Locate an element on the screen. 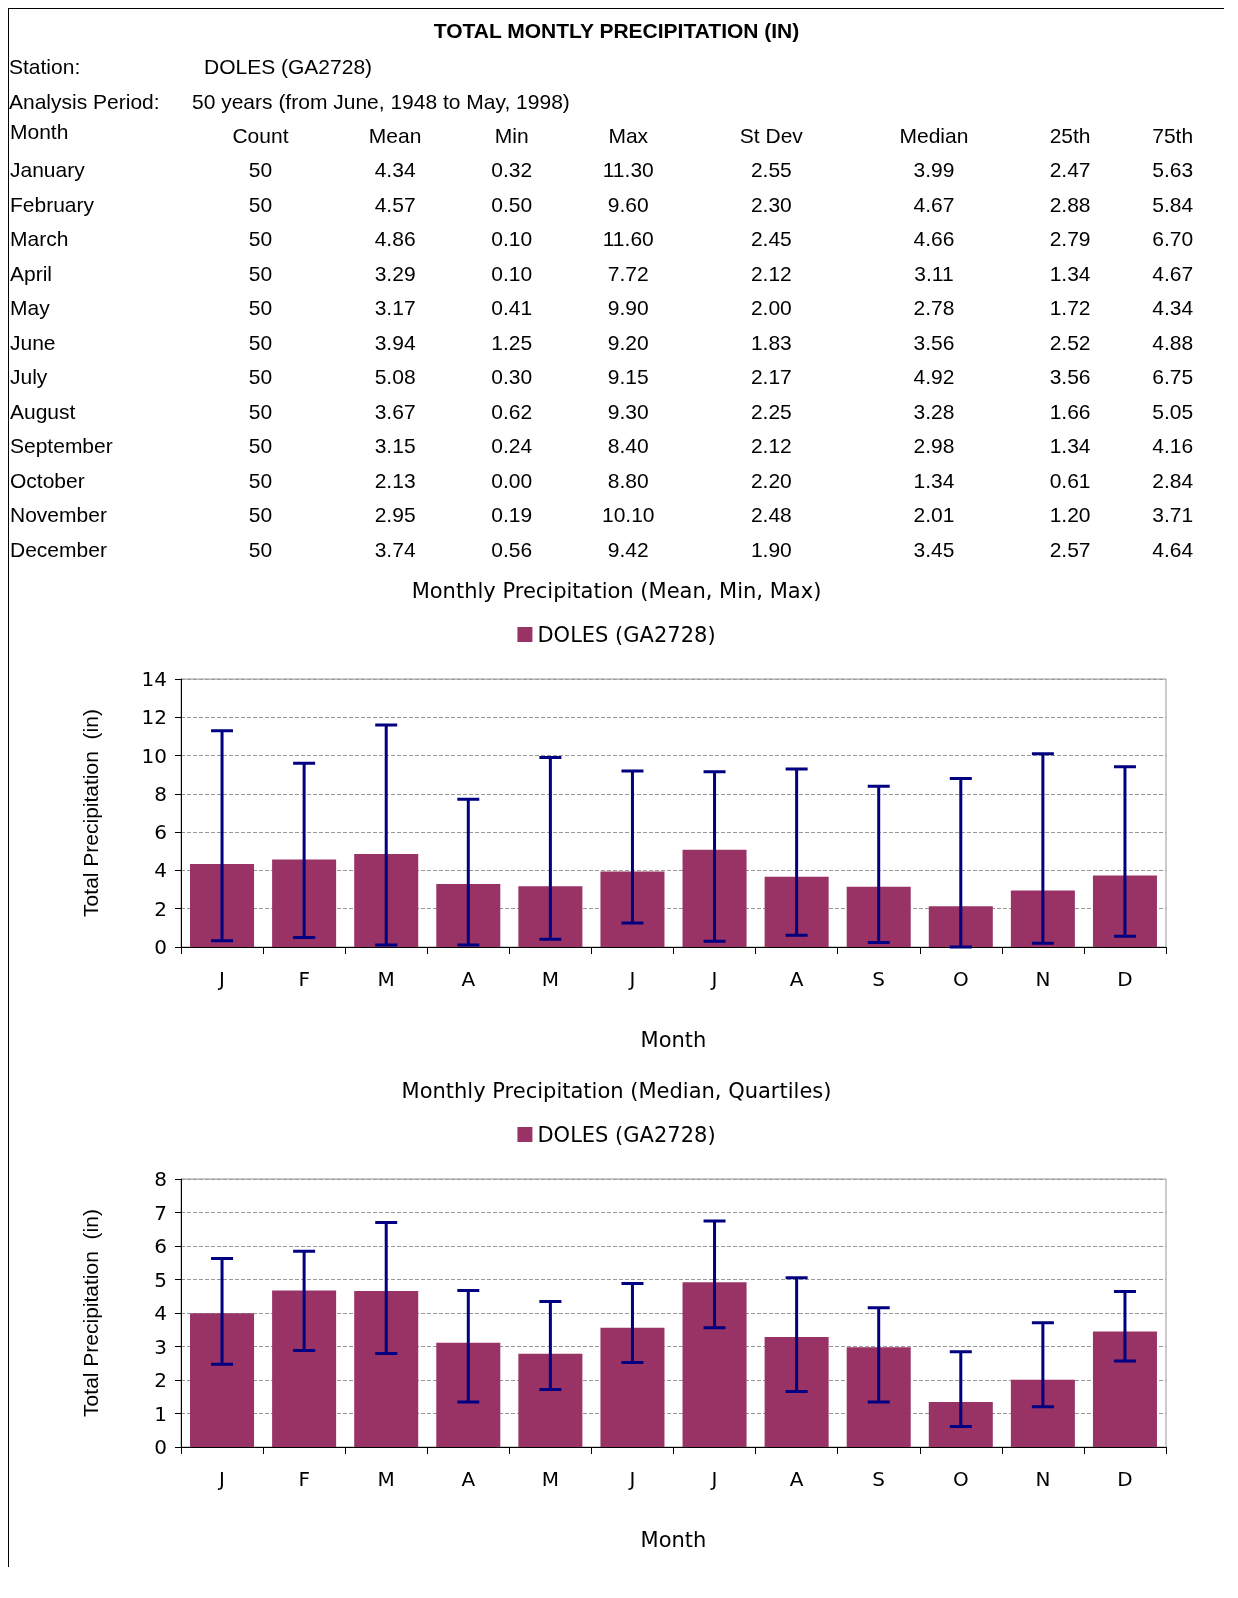 The image size is (1238, 1598). data-label: 4.64 is located at coordinates (1173, 549).